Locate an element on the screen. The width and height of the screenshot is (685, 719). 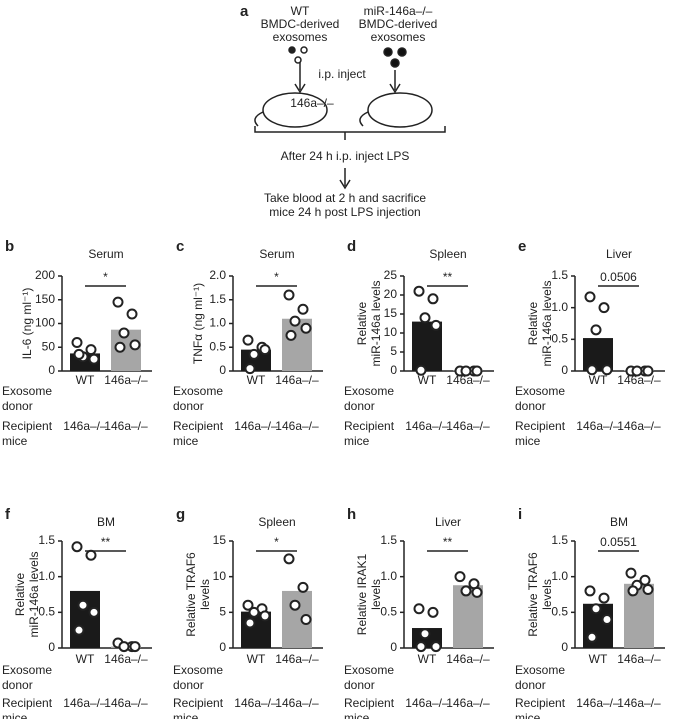
y-tick-label: 5 is located at coordinates (222, 612).